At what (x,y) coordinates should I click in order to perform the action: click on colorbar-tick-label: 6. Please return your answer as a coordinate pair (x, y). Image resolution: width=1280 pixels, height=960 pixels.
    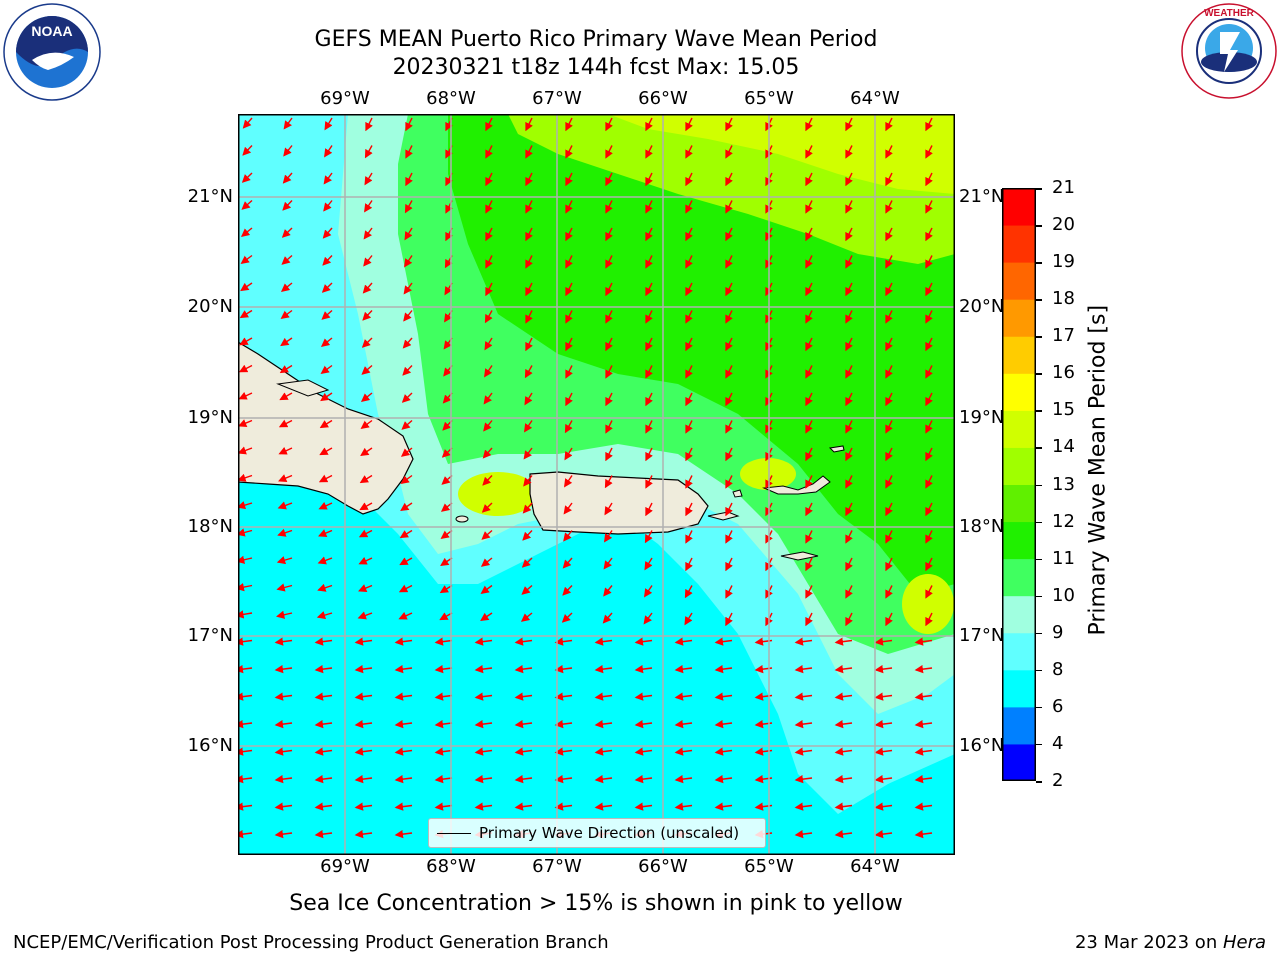
    Looking at the image, I should click on (1058, 706).